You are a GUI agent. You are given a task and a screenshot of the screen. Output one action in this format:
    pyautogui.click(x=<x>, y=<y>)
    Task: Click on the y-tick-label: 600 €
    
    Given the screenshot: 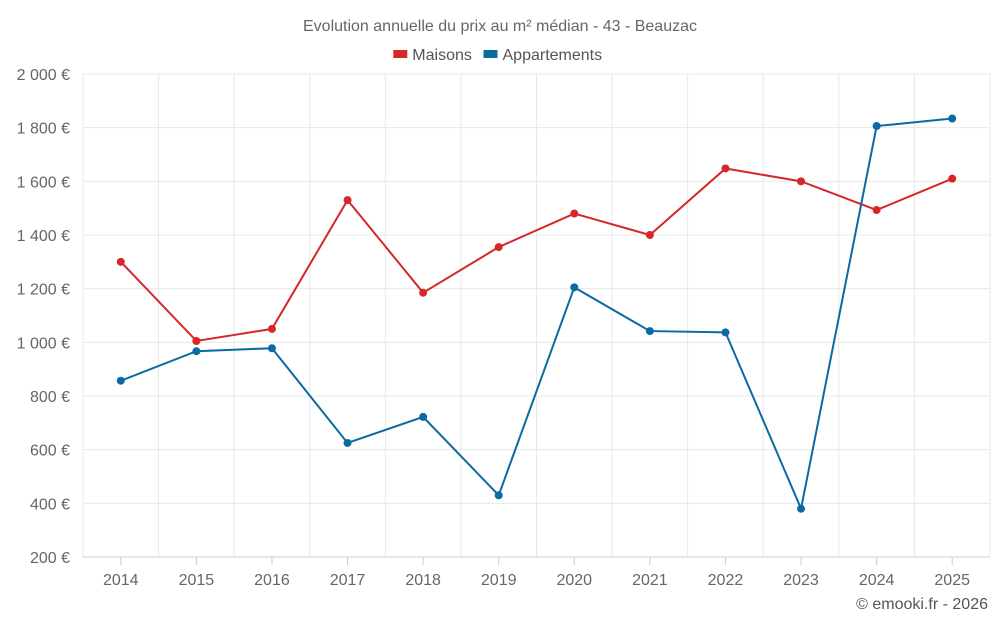 What is the action you would take?
    pyautogui.click(x=50, y=451)
    